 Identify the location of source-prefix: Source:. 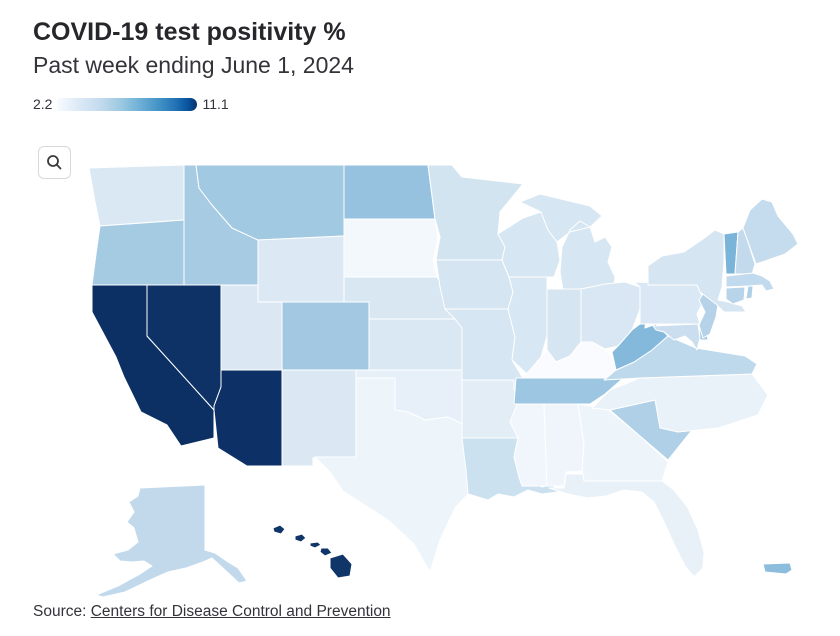
(62, 611).